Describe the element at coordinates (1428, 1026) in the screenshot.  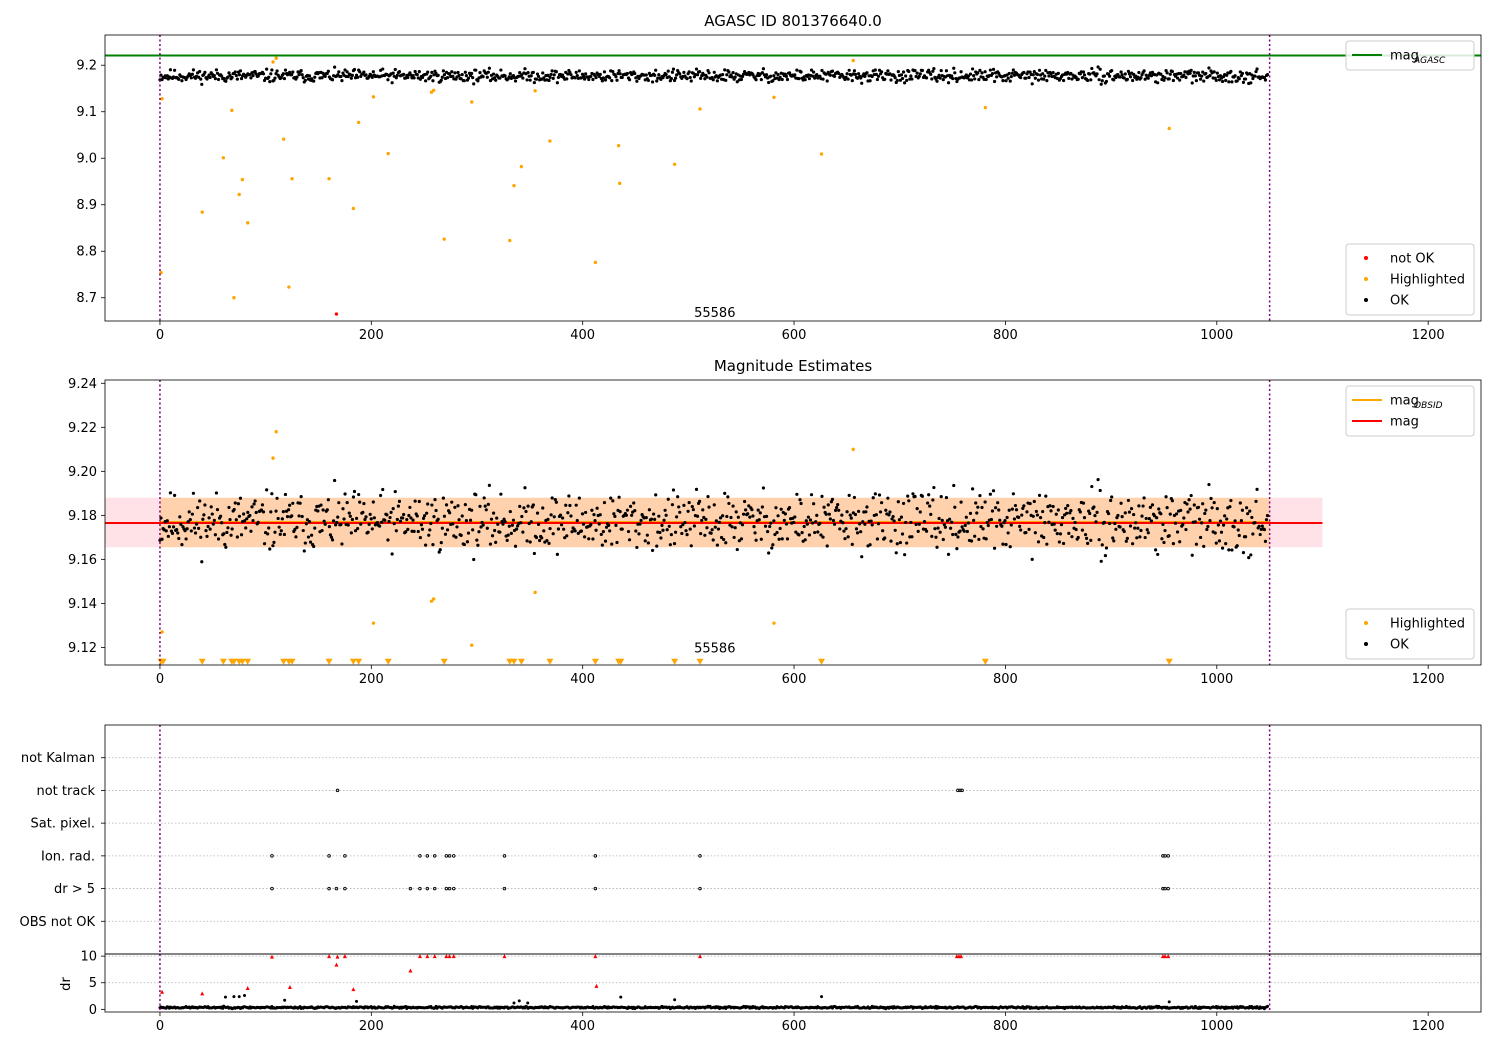
I see `x-tick-label: 1200` at that location.